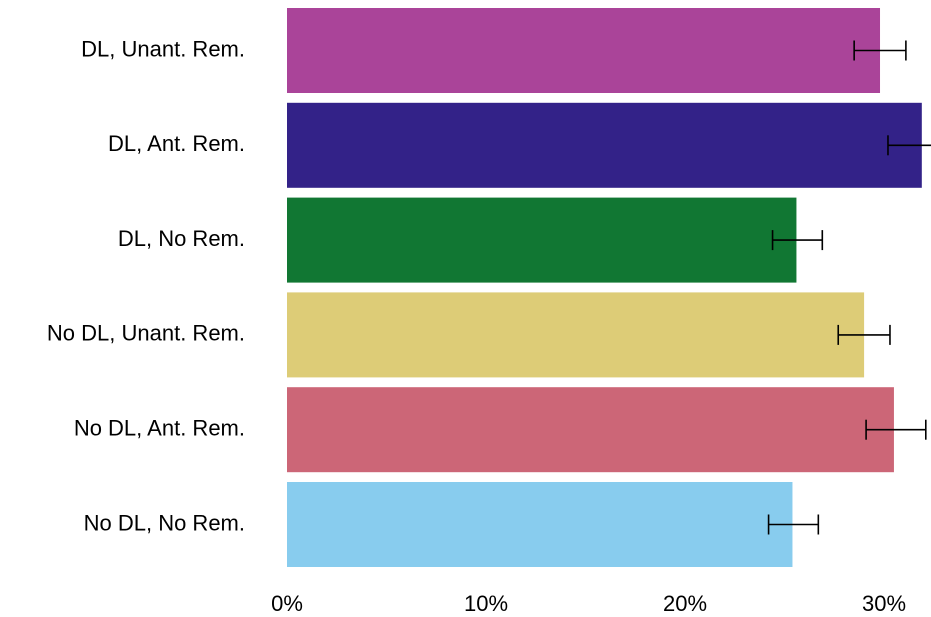 The image size is (931, 617). I want to click on category-label-2: DL, No Rem., so click(181, 238).